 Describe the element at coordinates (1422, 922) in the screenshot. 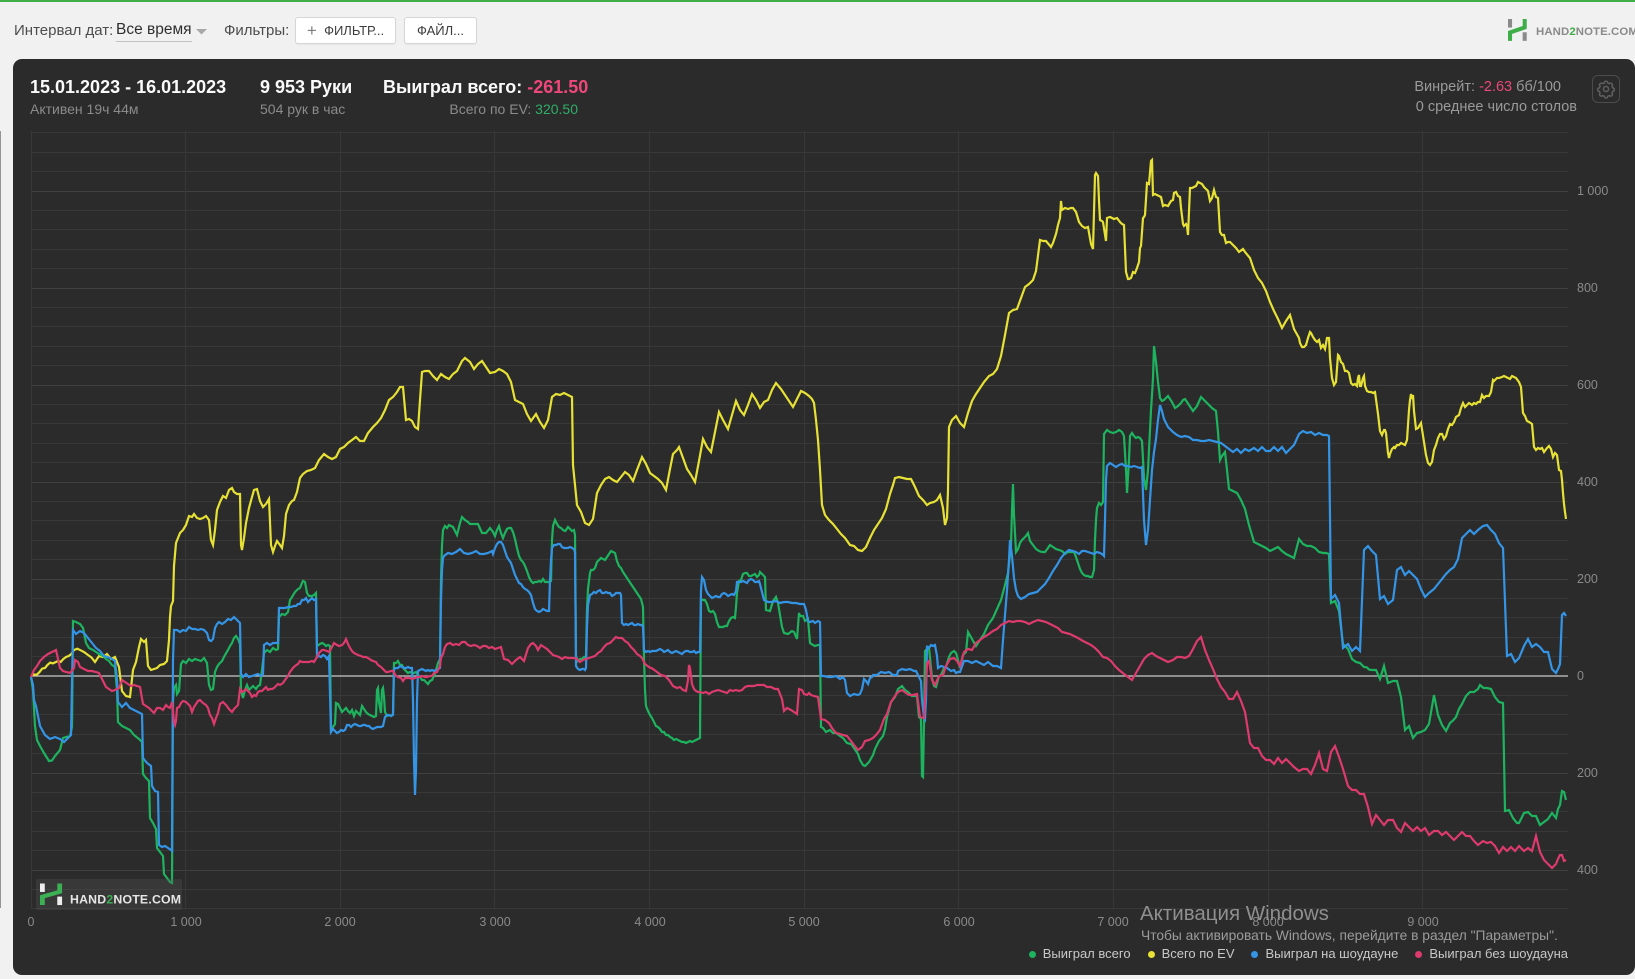

I see `svg-text: 9 000` at that location.